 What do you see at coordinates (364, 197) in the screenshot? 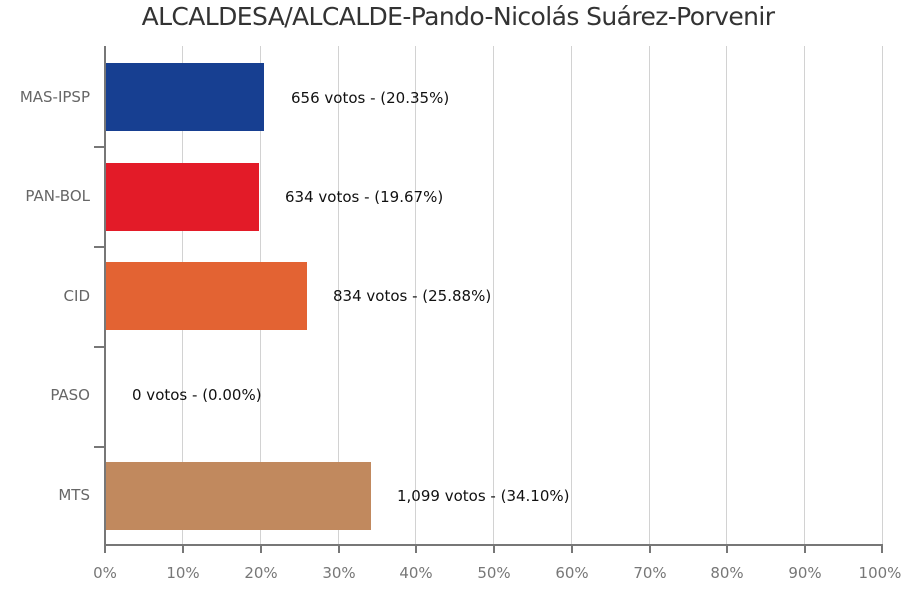
I see `data-label: 634 votos - (19.67%)` at bounding box center [364, 197].